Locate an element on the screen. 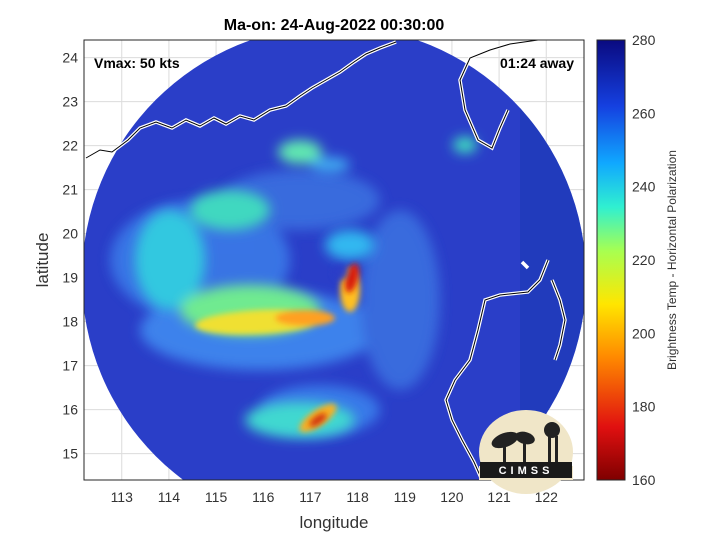  x-tick-label: 118 is located at coordinates (357, 497).